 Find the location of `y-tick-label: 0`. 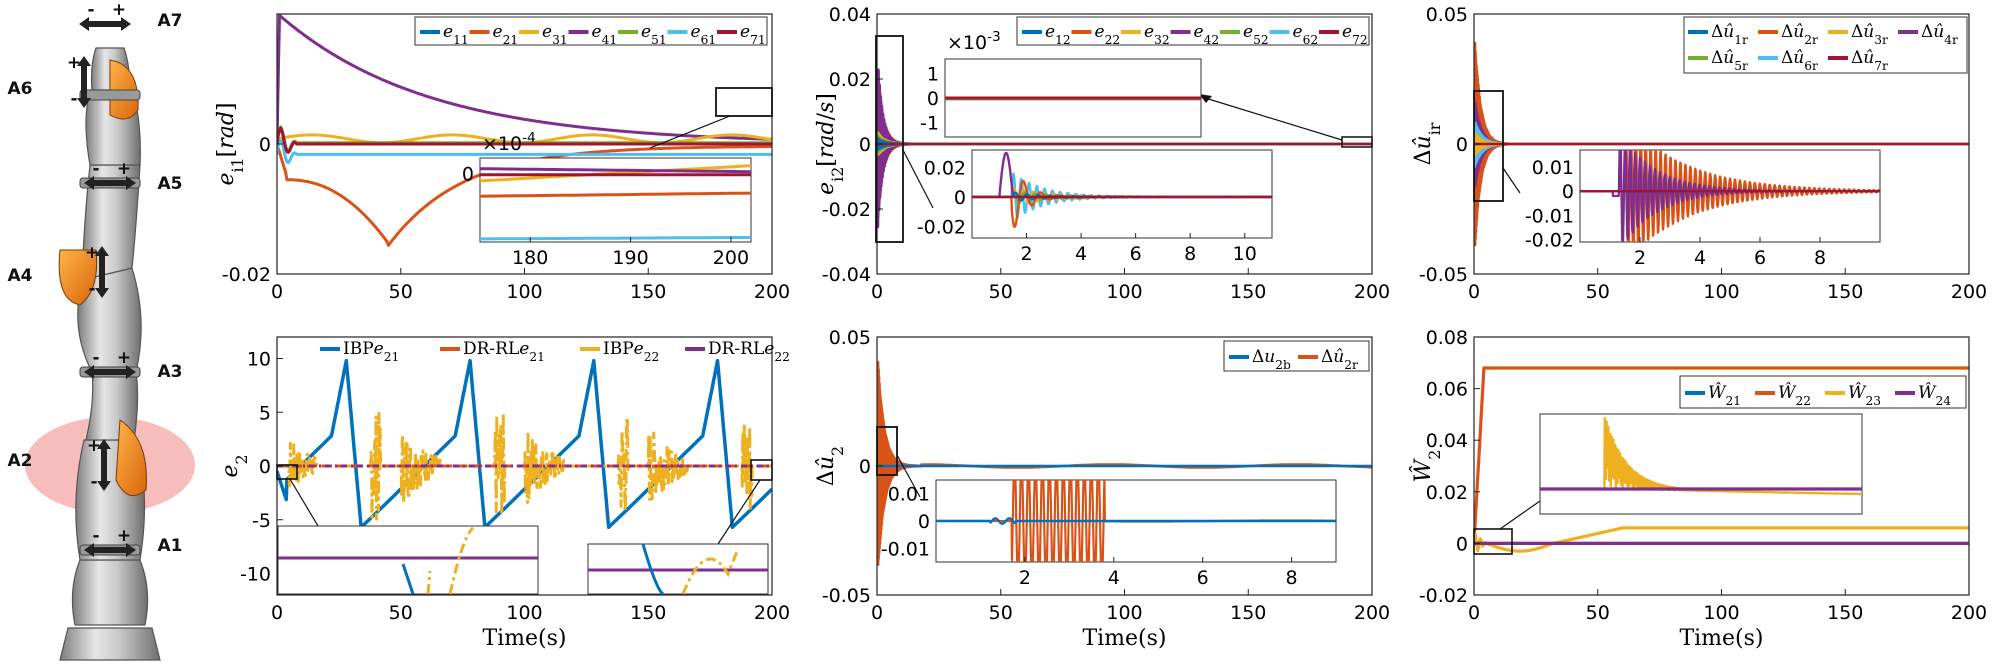

y-tick-label: 0 is located at coordinates (1462, 544).